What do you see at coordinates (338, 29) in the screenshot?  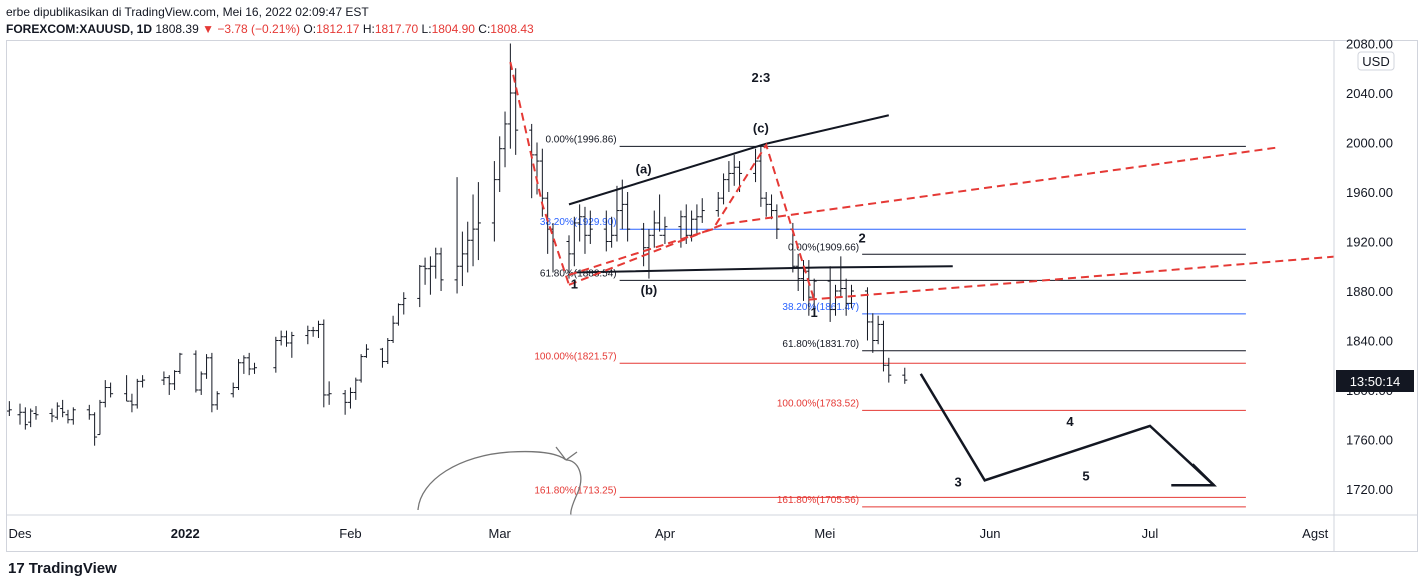 I see `open-value: 1812.17` at bounding box center [338, 29].